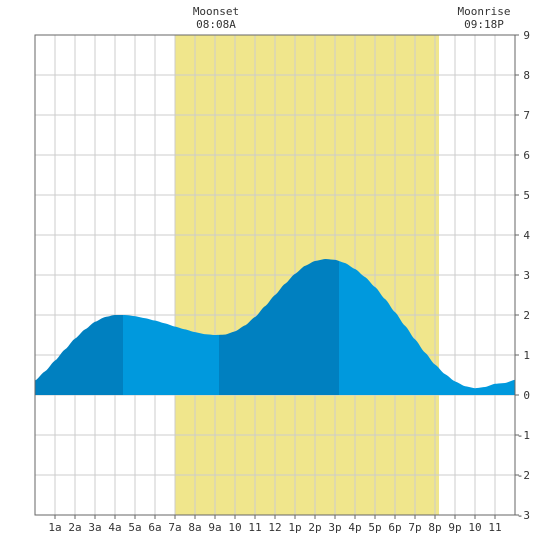 This screenshot has width=550, height=550. Describe the element at coordinates (294, 527) in the screenshot. I see `x-tick-label: 1p` at that location.